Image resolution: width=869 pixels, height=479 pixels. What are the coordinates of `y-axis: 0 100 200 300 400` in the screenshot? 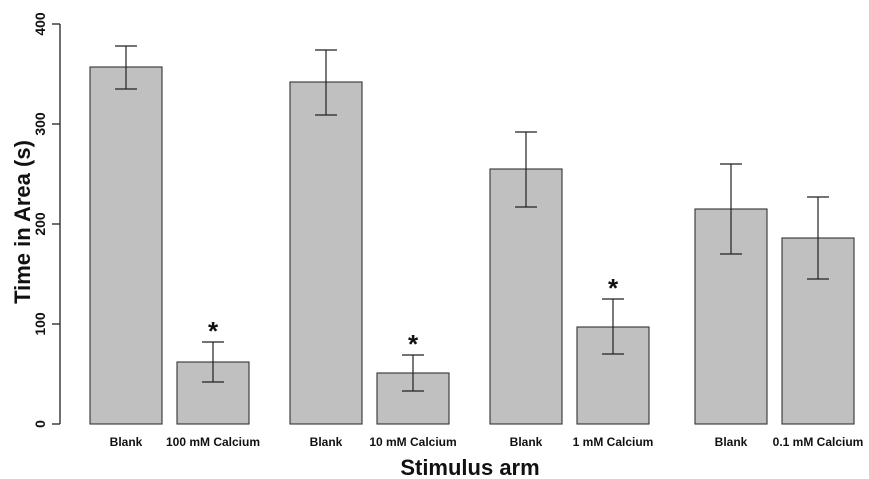 It's located at (46, 220).